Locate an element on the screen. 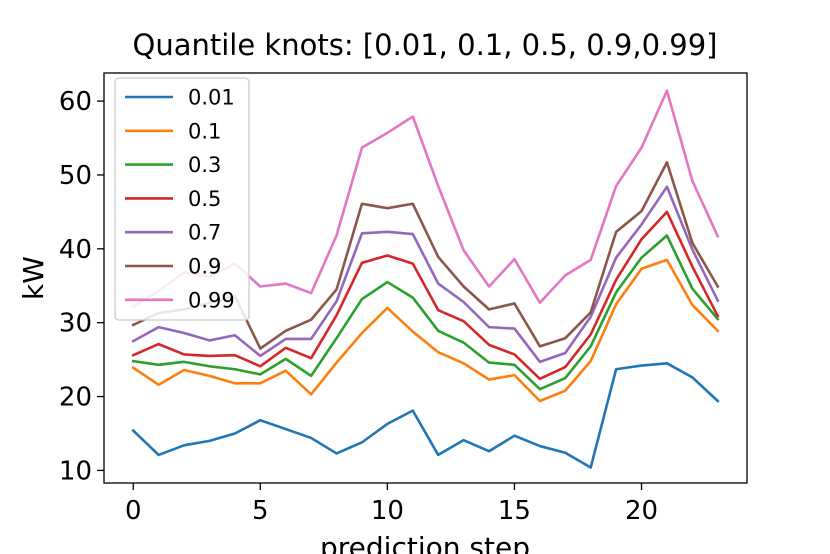 The image size is (830, 554). x-tick-label: 15 is located at coordinates (514, 511).